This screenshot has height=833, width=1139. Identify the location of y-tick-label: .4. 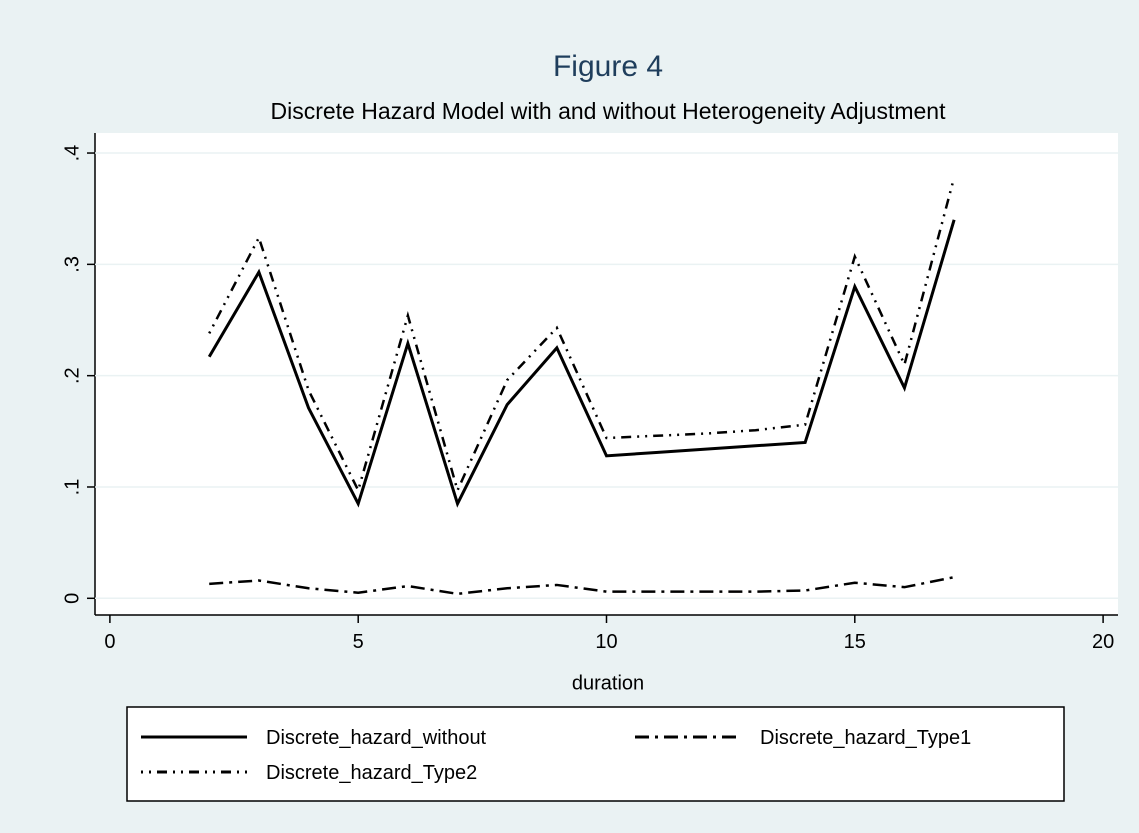
(72, 153).